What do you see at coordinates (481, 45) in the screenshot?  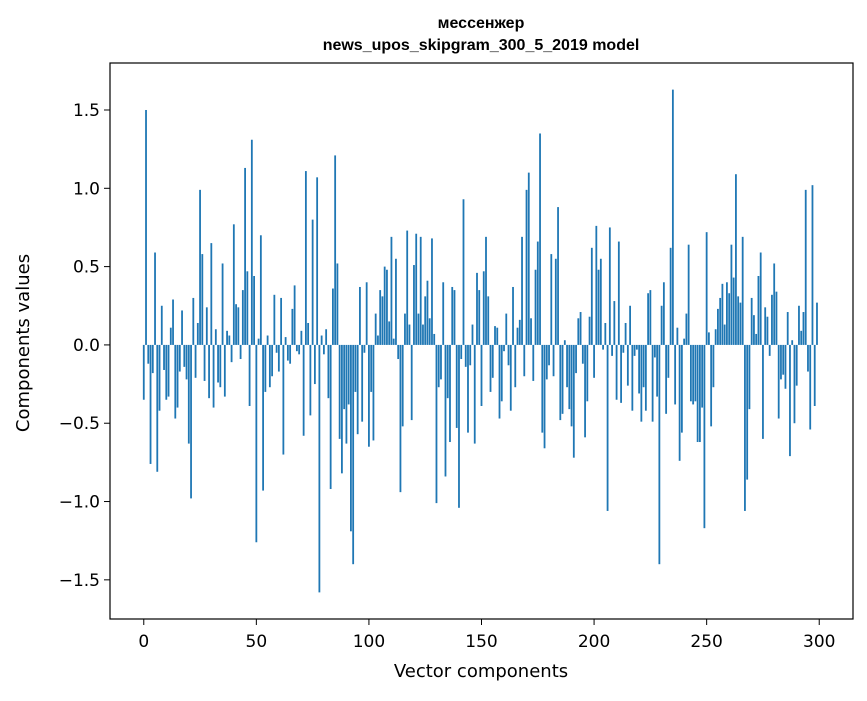 I see `chart-subtitle: news_upos_skipgram_300_5_2019 model` at bounding box center [481, 45].